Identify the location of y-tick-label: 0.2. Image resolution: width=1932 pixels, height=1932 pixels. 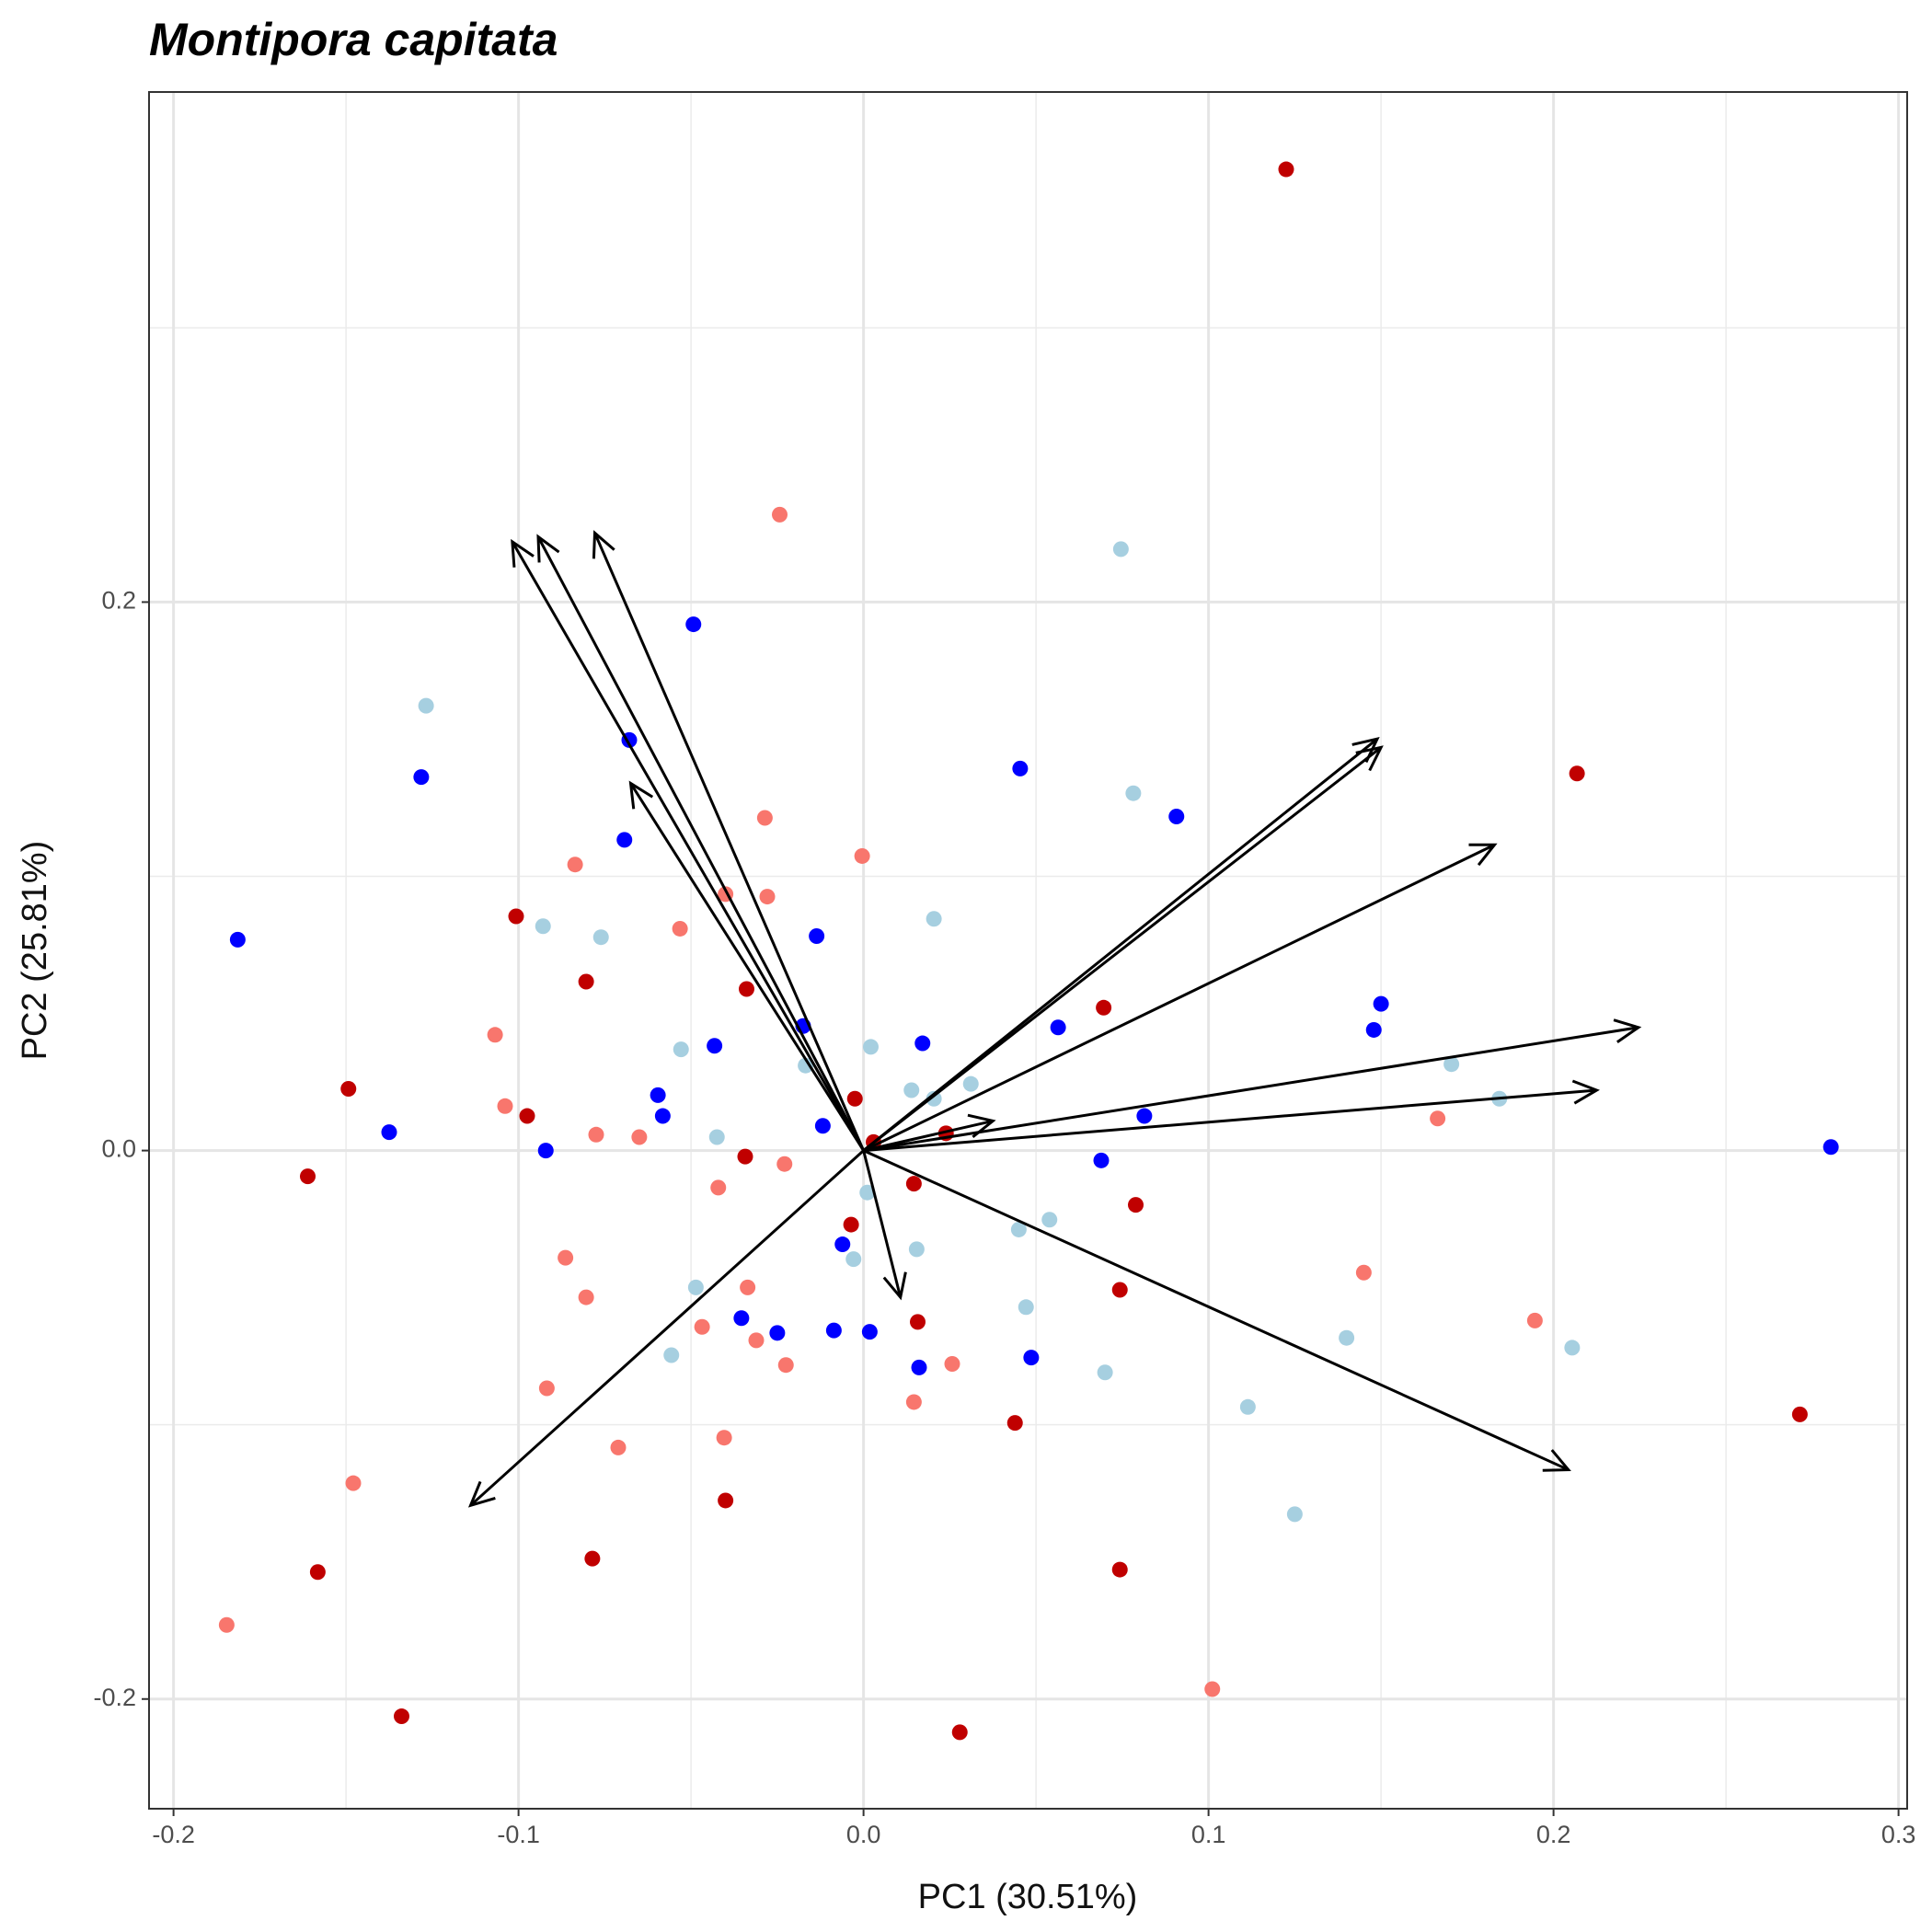
(118, 601).